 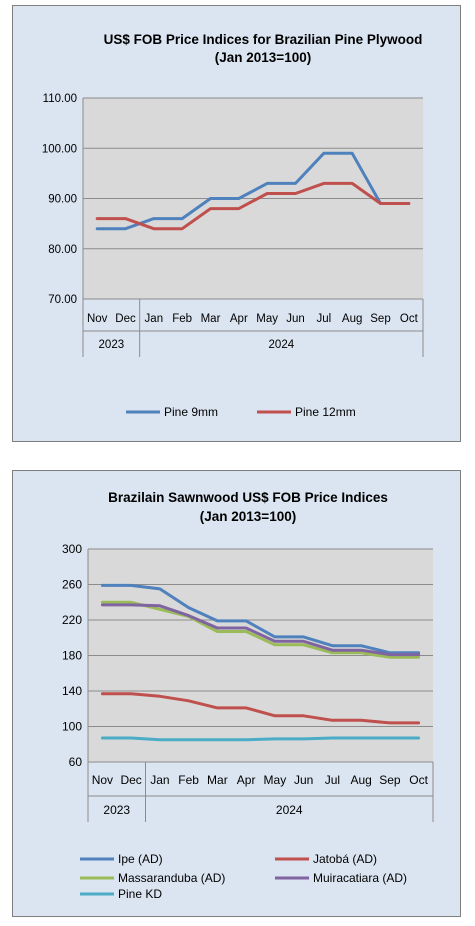 What do you see at coordinates (72, 691) in the screenshot?
I see `y-tick-label: 140` at bounding box center [72, 691].